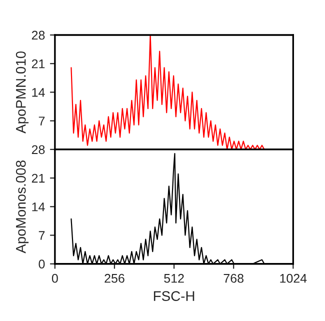  Describe the element at coordinates (55, 278) in the screenshot. I see `x-tick-label: 0` at that location.